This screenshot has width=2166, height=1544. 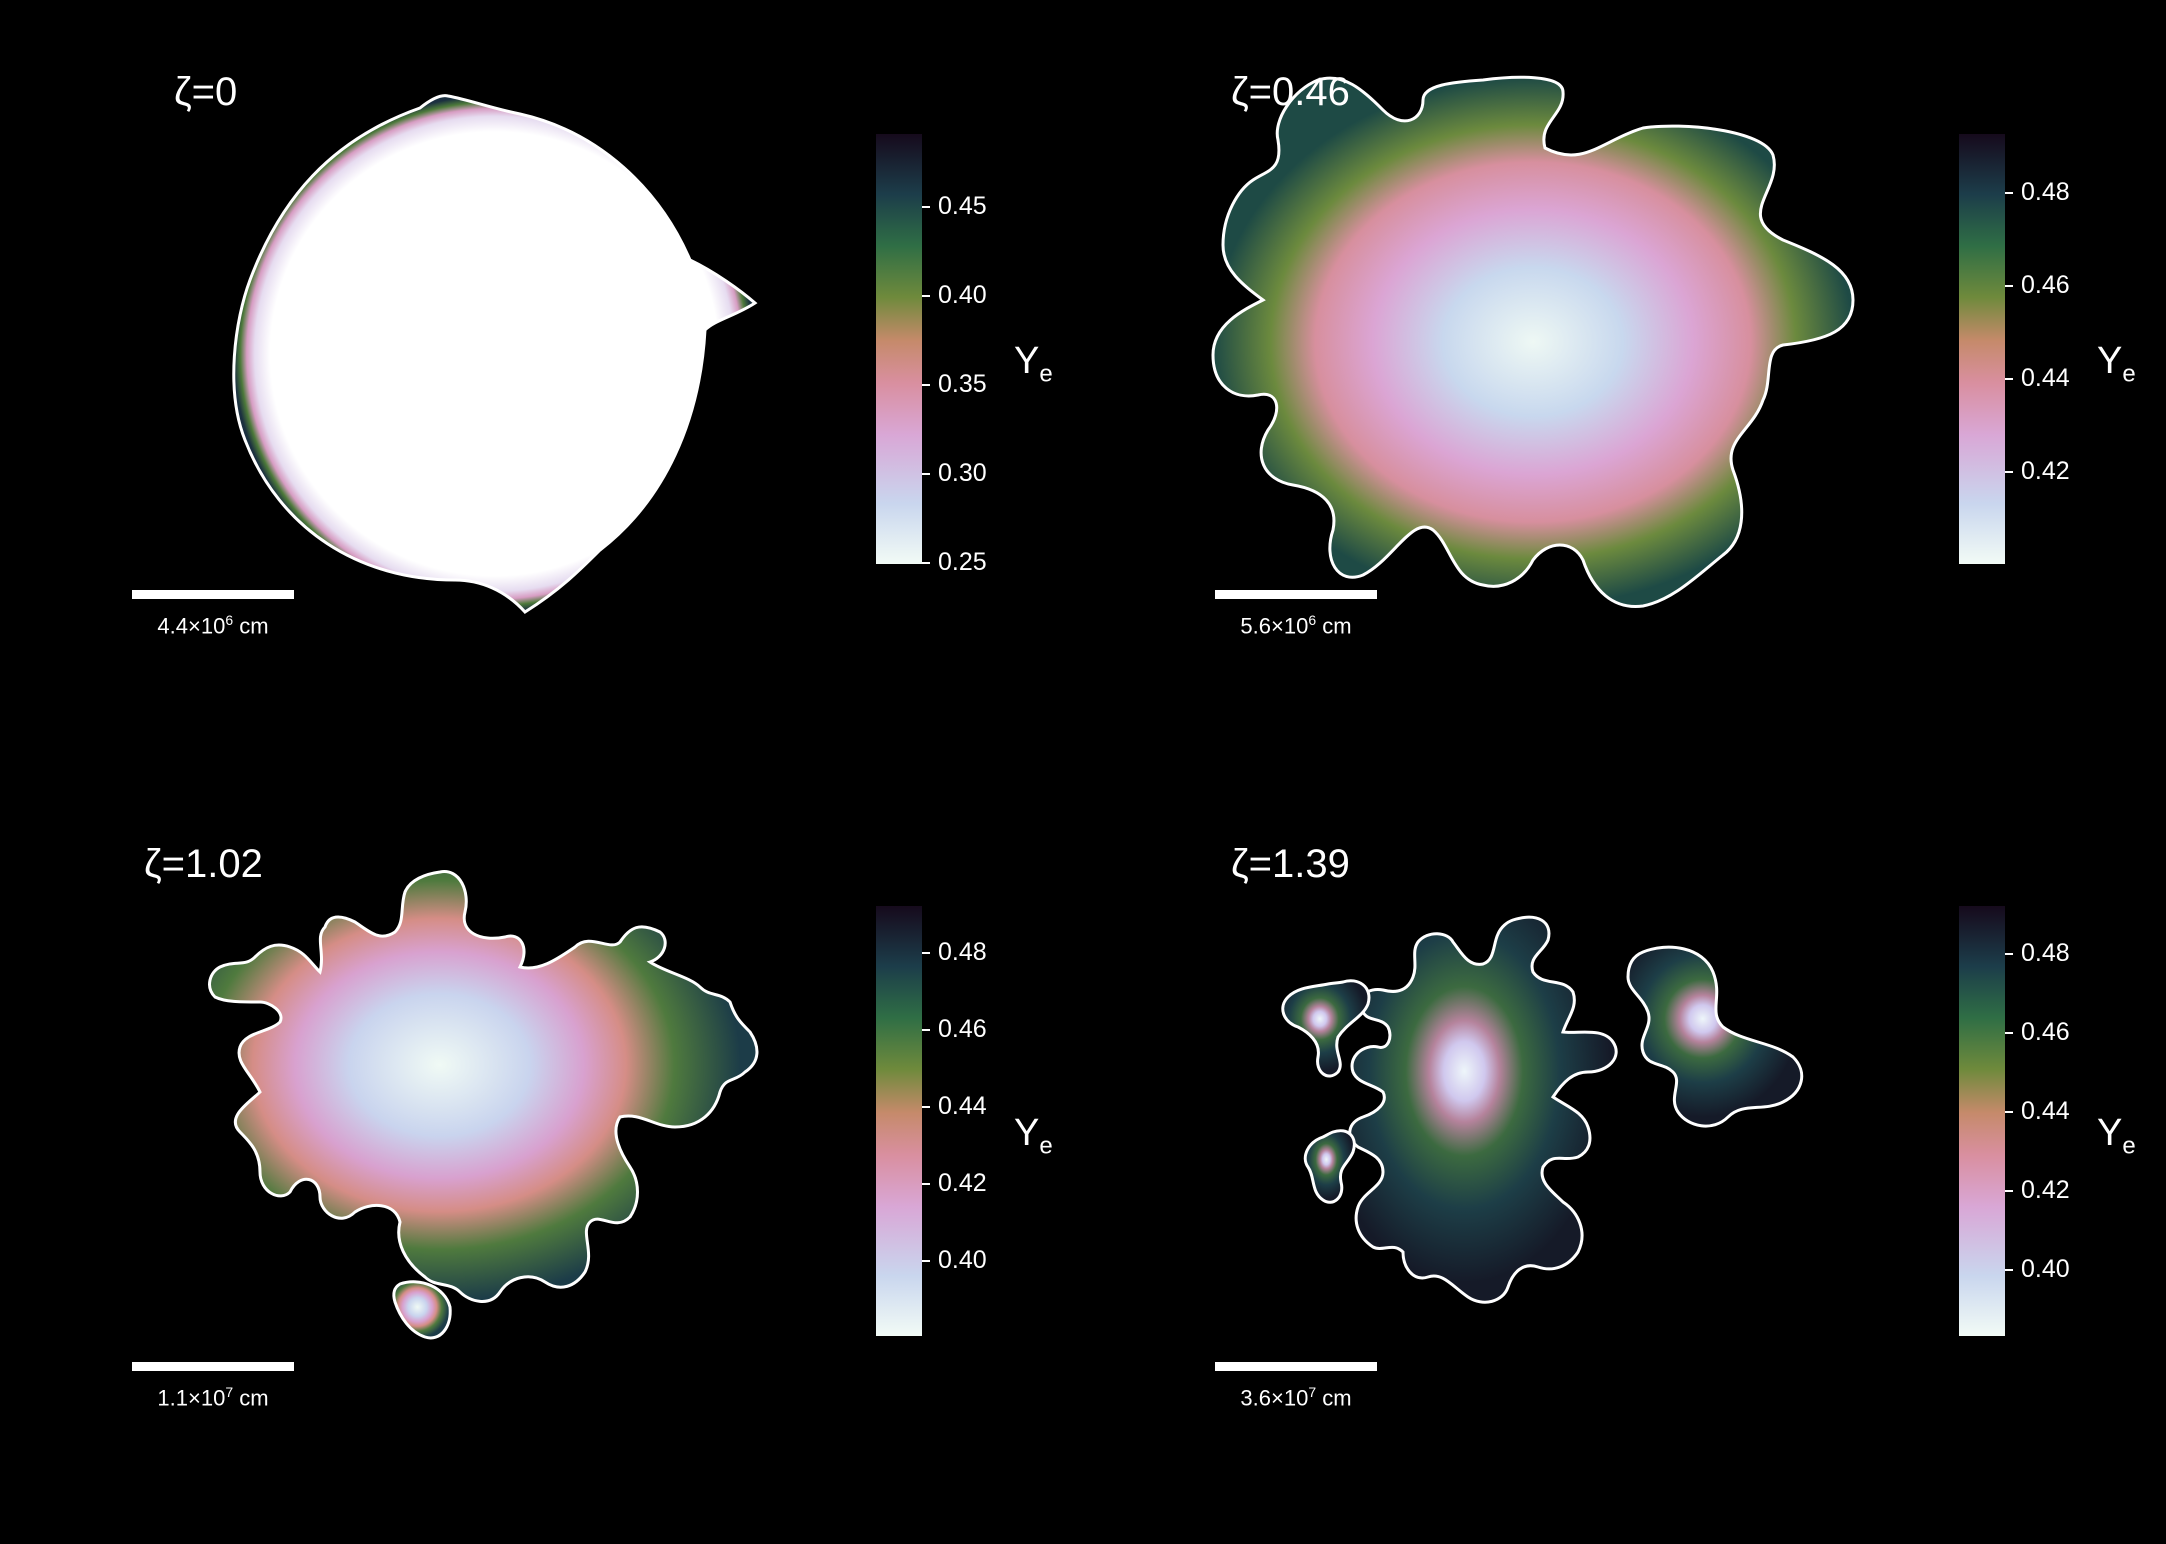 What do you see at coordinates (206, 92) in the screenshot?
I see `zeta-label: ζ=0` at bounding box center [206, 92].